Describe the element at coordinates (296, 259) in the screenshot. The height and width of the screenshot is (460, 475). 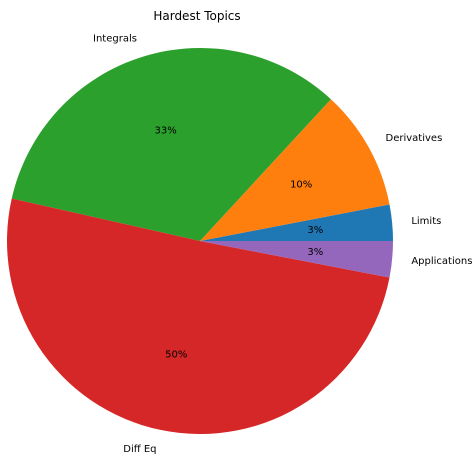
I see `pie-slice-applications` at that location.